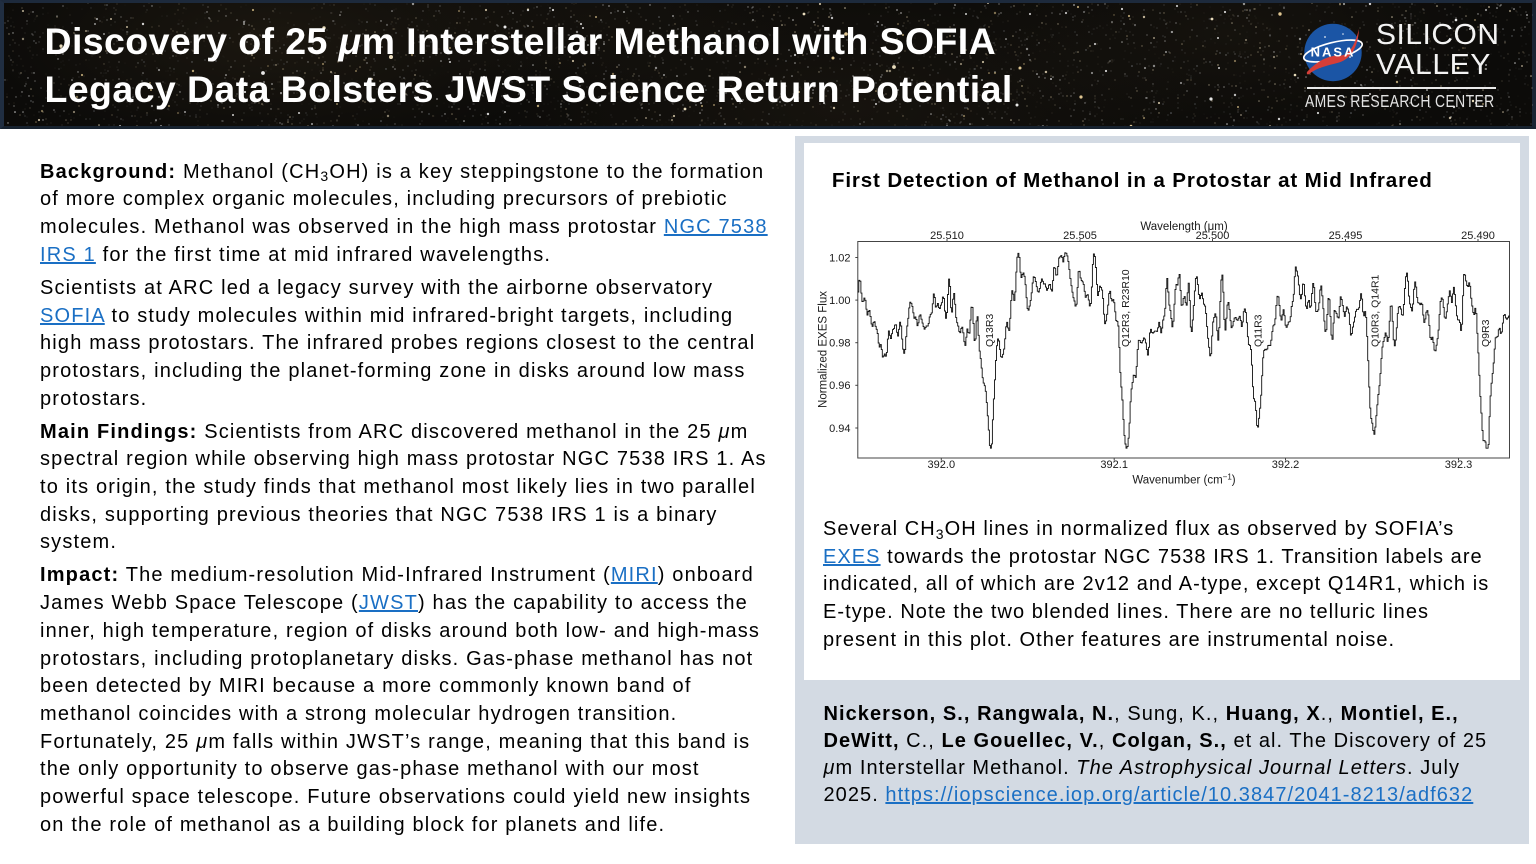 Image resolution: width=1536 pixels, height=864 pixels. I want to click on svg-text: Q13R3, so click(990, 329).